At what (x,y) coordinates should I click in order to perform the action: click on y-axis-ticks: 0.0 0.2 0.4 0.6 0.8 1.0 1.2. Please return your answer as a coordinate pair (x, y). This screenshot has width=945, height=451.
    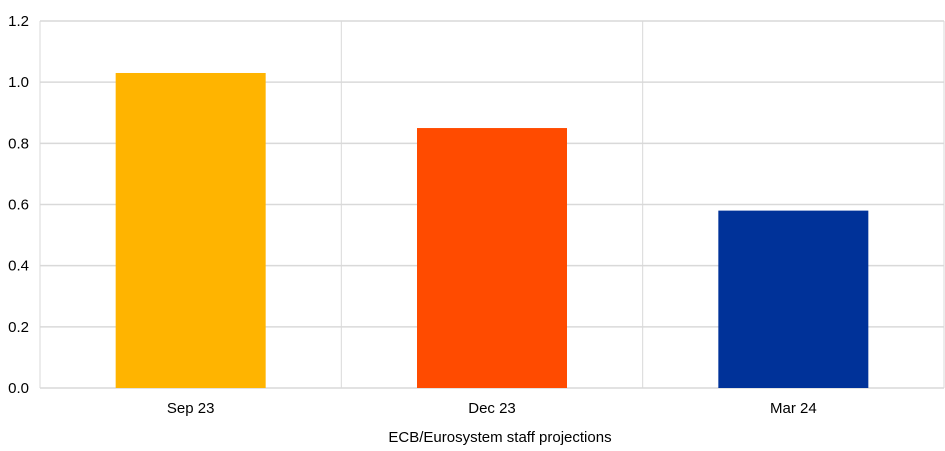
    Looking at the image, I should click on (18, 205).